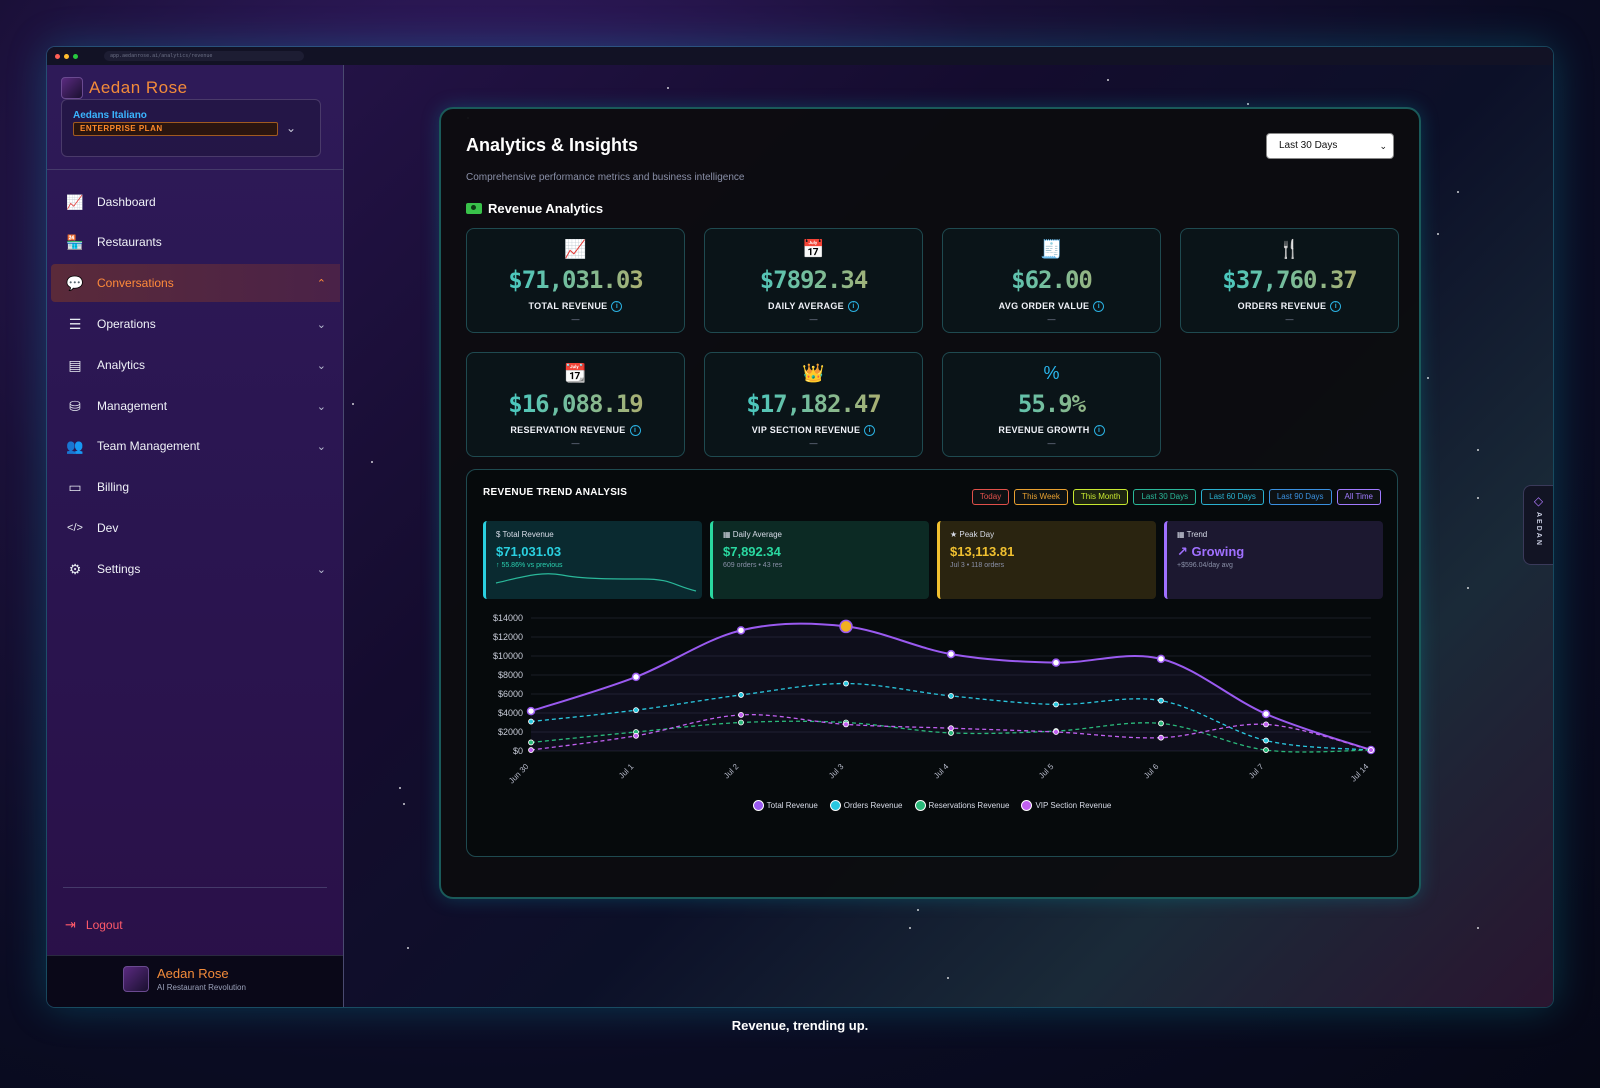  What do you see at coordinates (75, 282) in the screenshot?
I see `chat-bubbles-icon: 💬` at bounding box center [75, 282].